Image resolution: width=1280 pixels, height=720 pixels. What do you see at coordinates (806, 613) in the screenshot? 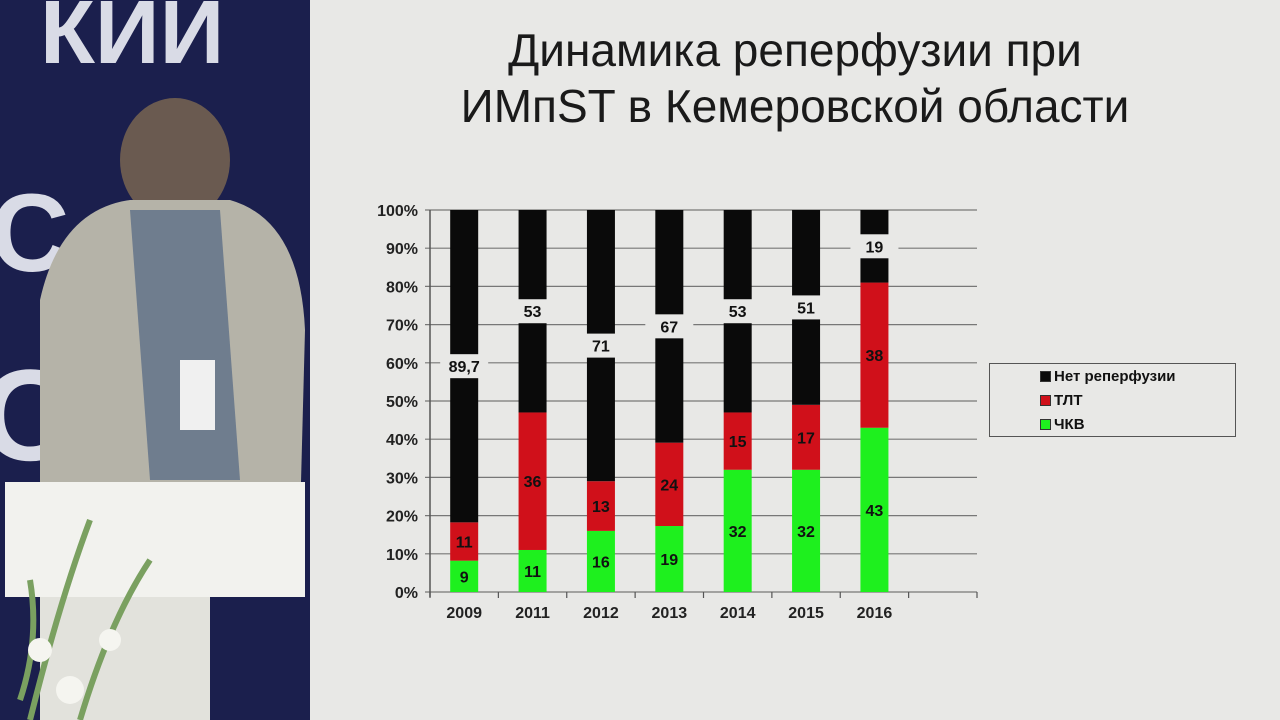
I see `x-tick-label: 2015` at bounding box center [806, 613].